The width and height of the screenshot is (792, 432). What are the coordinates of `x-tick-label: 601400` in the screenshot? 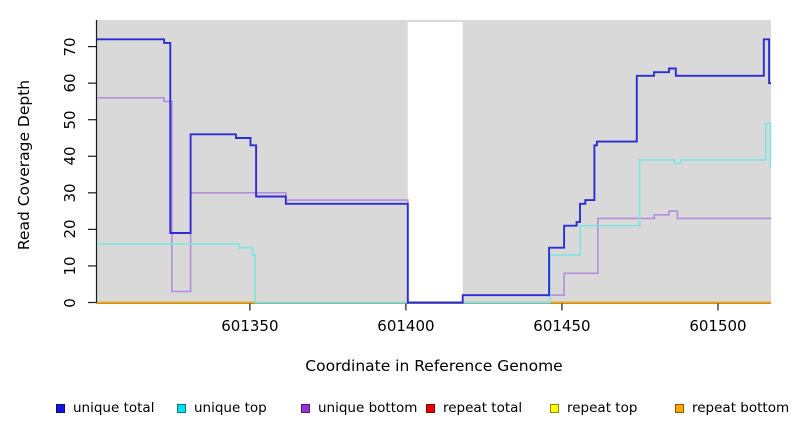 It's located at (406, 326).